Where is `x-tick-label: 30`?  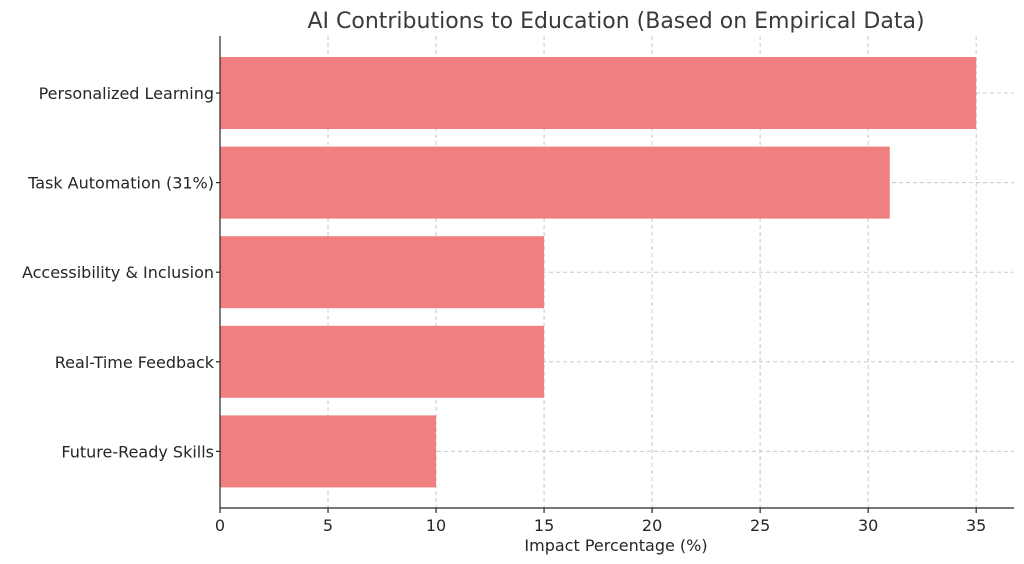 x-tick-label: 30 is located at coordinates (868, 525).